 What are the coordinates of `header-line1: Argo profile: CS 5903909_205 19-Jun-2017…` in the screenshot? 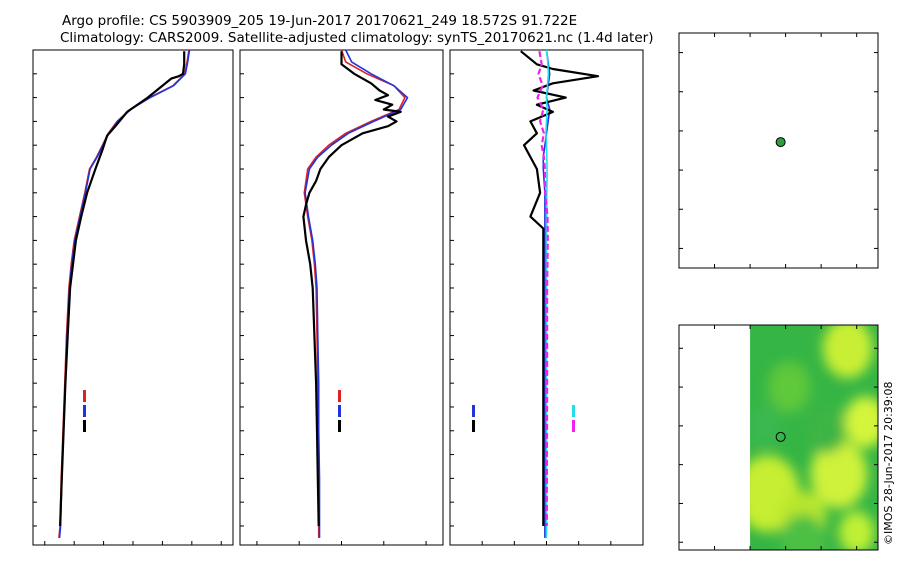 It's located at (319, 21).